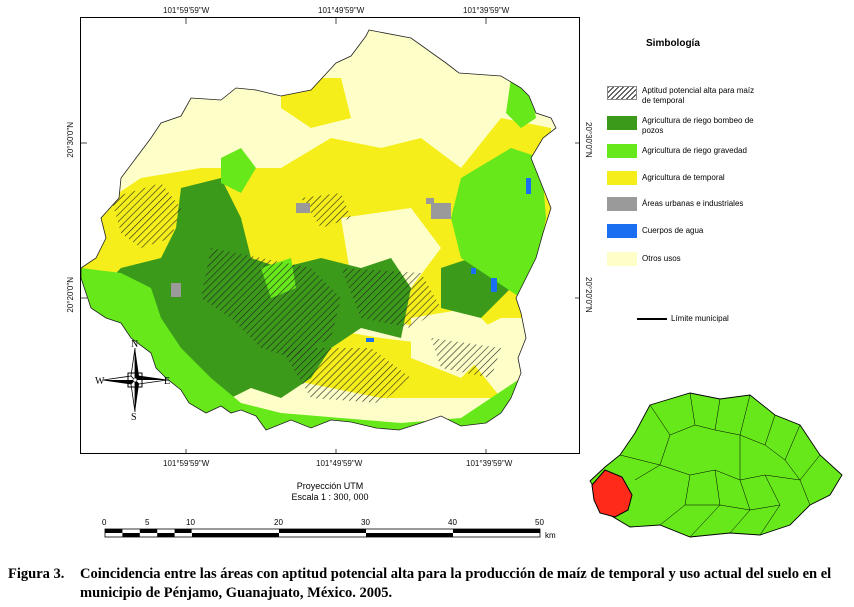 The width and height of the screenshot is (854, 607). Describe the element at coordinates (341, 10) in the screenshot. I see `coord-top-2: 101°49'59"W` at that location.